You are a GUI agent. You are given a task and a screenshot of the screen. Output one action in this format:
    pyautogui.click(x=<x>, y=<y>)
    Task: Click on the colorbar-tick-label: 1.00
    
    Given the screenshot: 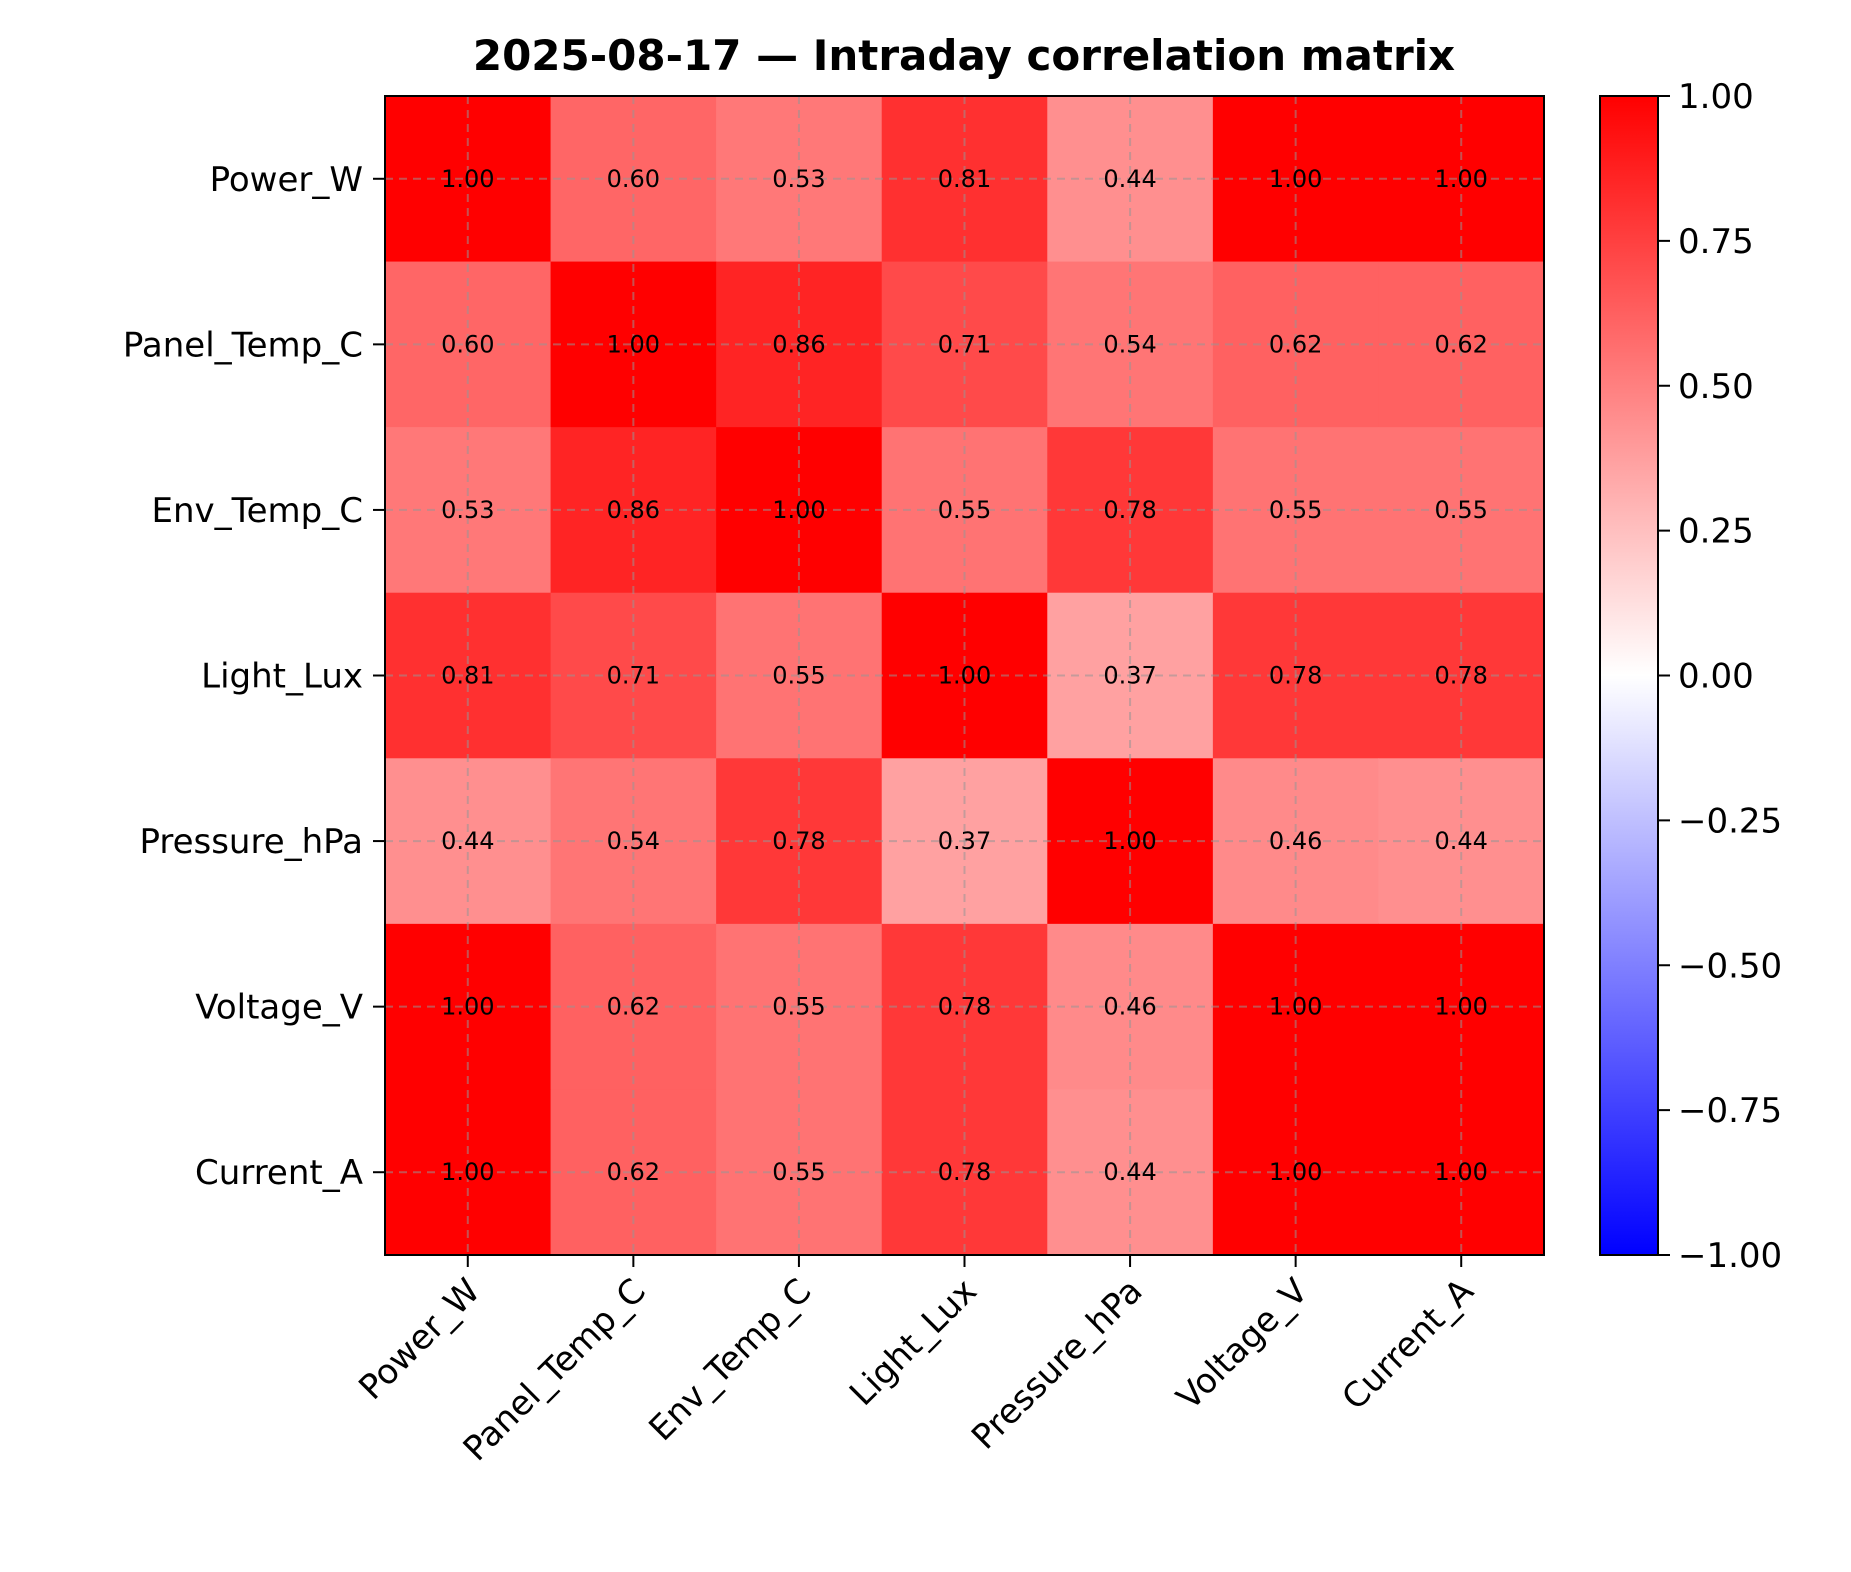 What is the action you would take?
    pyautogui.click(x=1716, y=97)
    